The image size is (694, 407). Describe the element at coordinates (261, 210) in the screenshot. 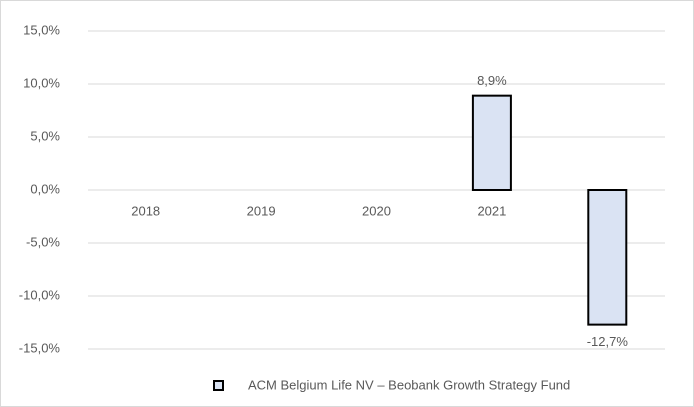

I see `x-tick-label: 2019` at that location.